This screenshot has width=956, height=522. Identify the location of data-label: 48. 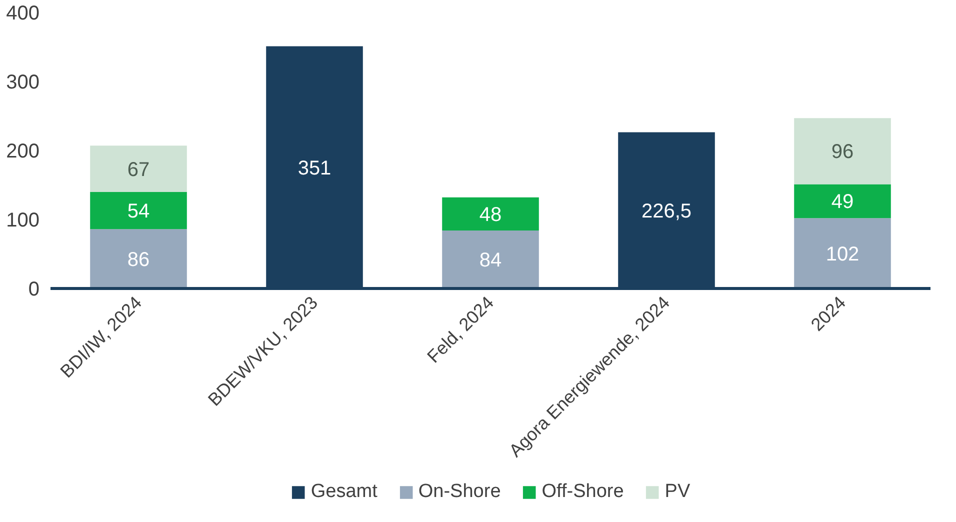
(490, 215).